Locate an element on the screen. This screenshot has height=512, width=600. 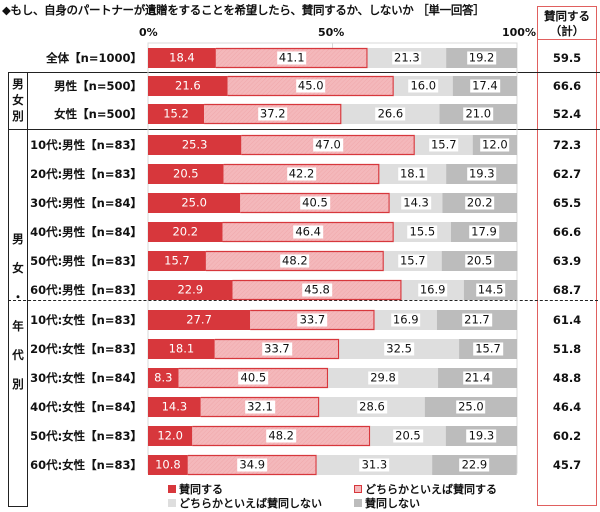
total-value: 59.5 is located at coordinates (567, 58).